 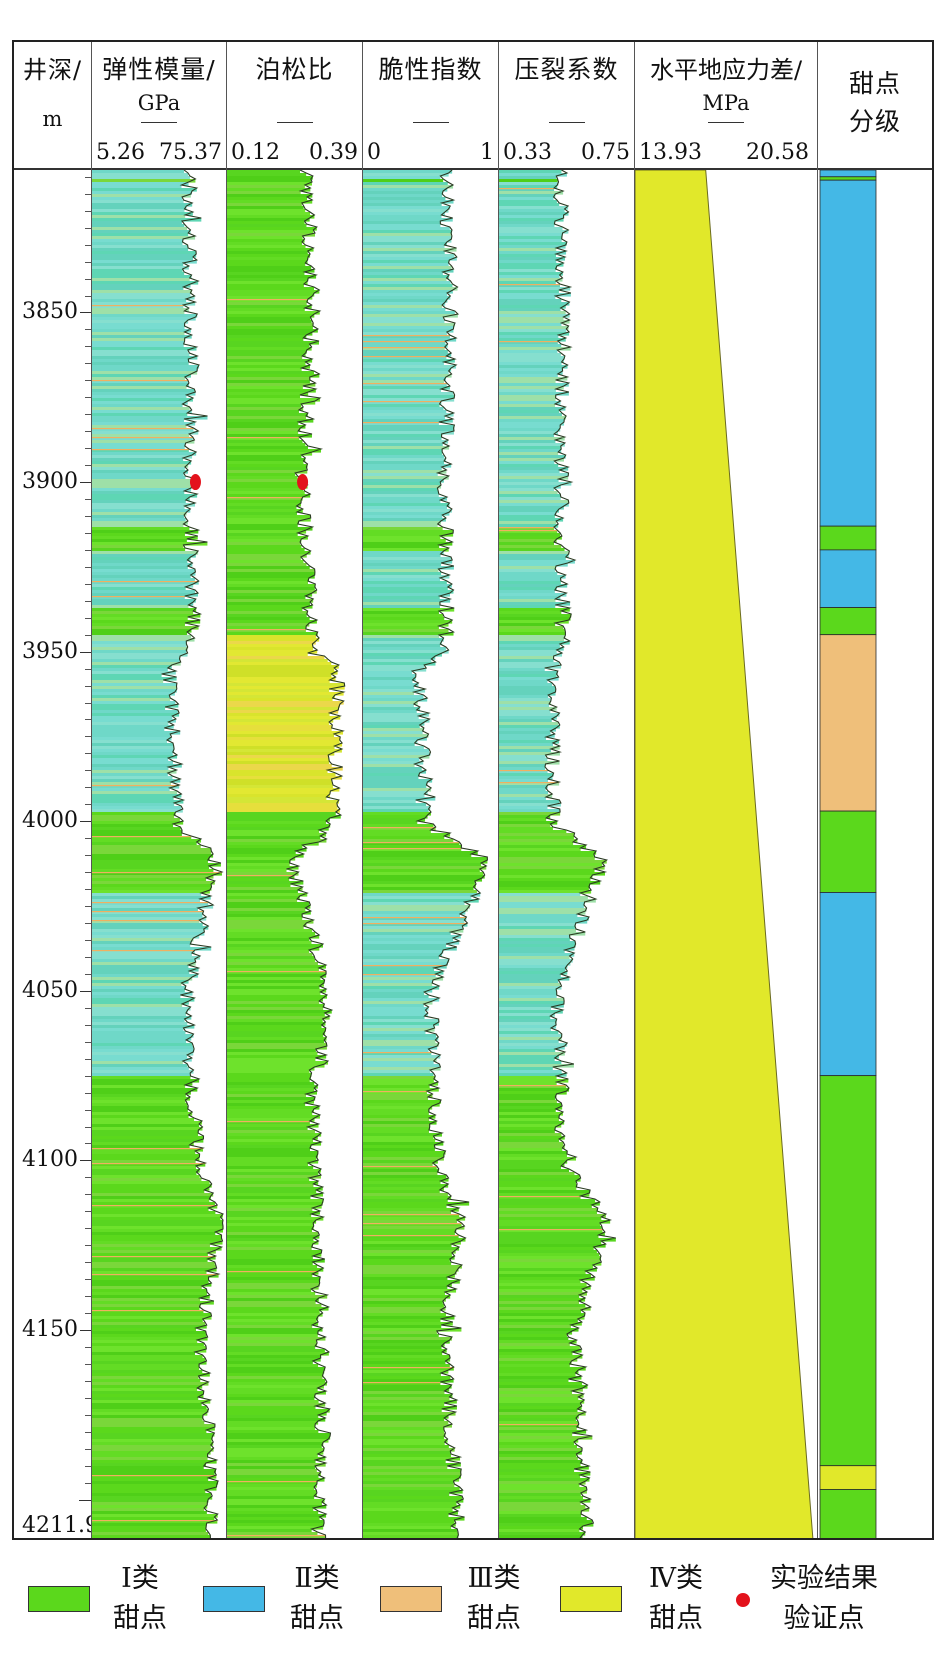 I want to click on major-tick, so click(x=85, y=652).